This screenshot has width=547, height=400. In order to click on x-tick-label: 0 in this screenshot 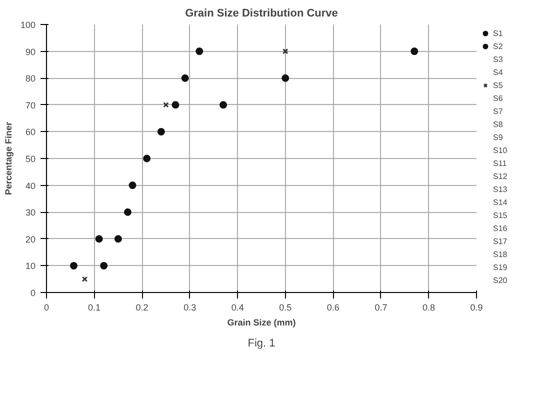, I will do `click(47, 307)`.